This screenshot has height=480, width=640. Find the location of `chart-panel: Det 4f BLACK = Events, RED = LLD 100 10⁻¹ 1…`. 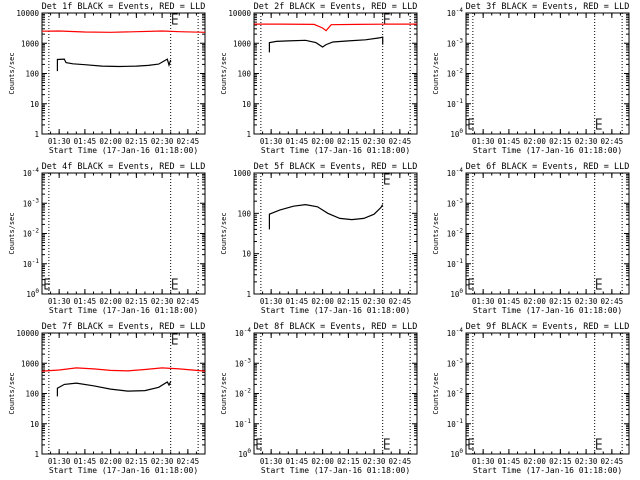

chart-panel: Det 4f BLACK = Events, RED = LLD 100 10⁻¹ 1… is located at coordinates (107, 238).